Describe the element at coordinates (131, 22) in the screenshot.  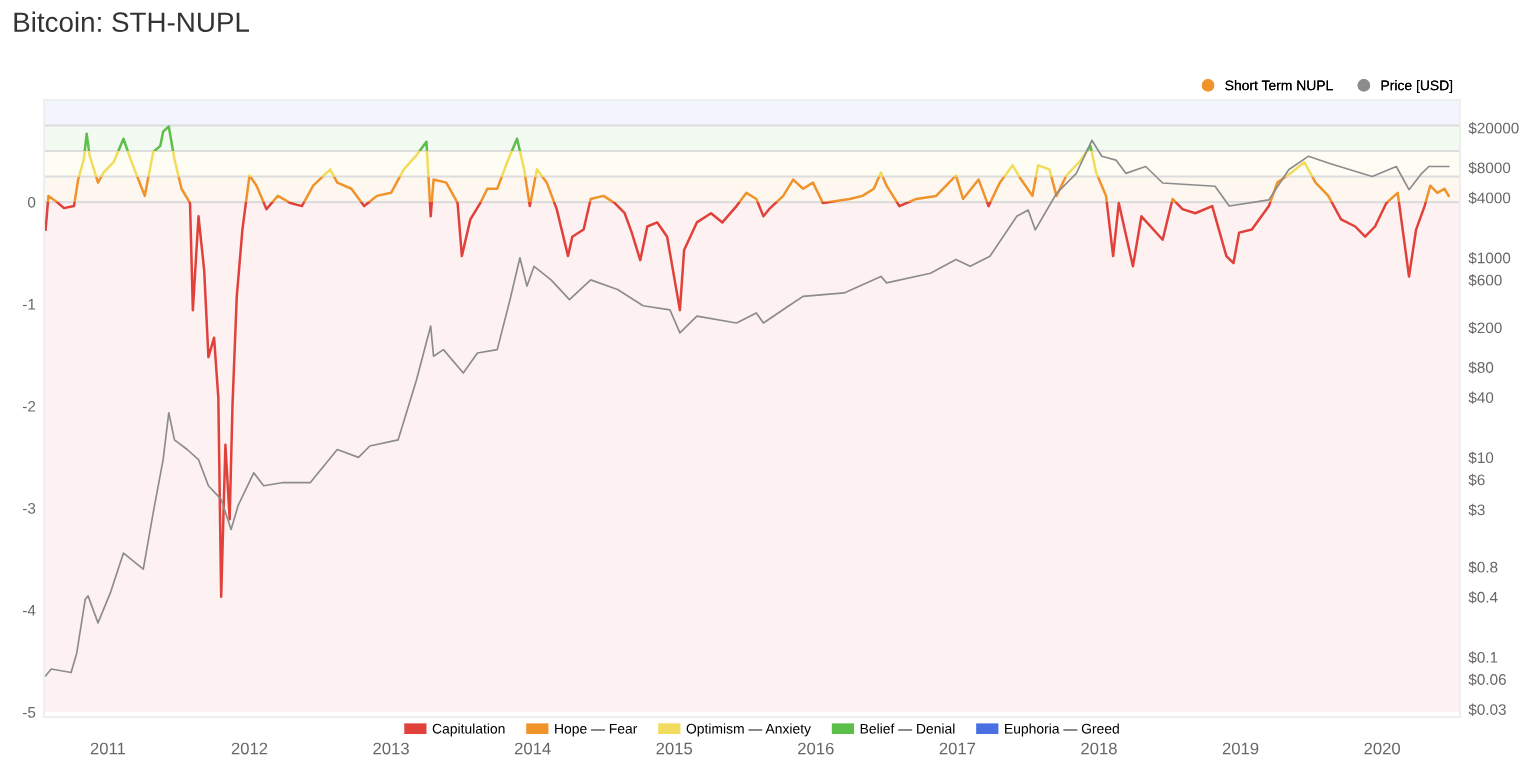
I see `chart-title: Bitcoin: STH-NUPL` at that location.